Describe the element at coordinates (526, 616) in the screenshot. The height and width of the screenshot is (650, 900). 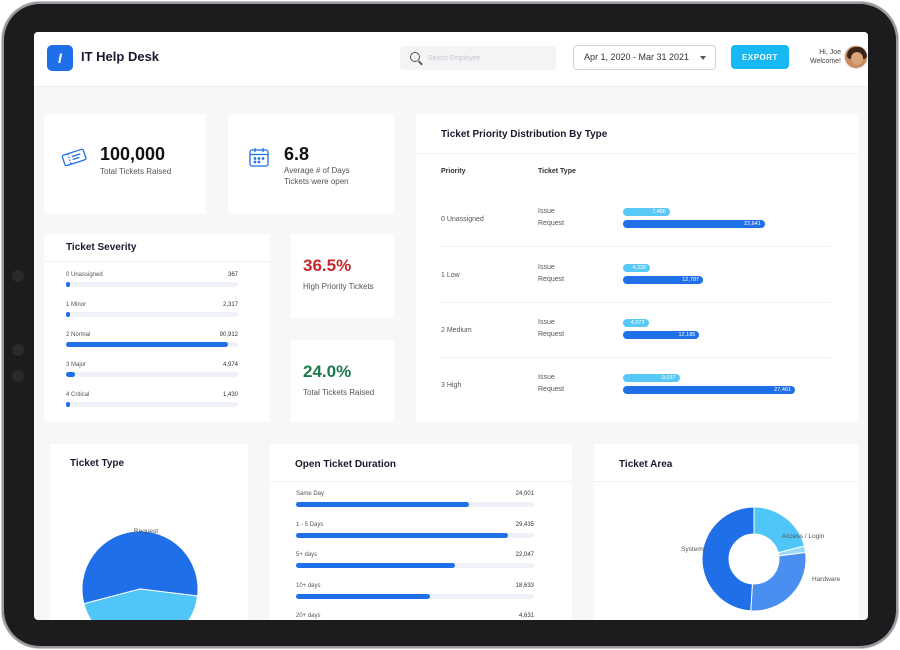
I see `duration-row-value: 4,631` at that location.